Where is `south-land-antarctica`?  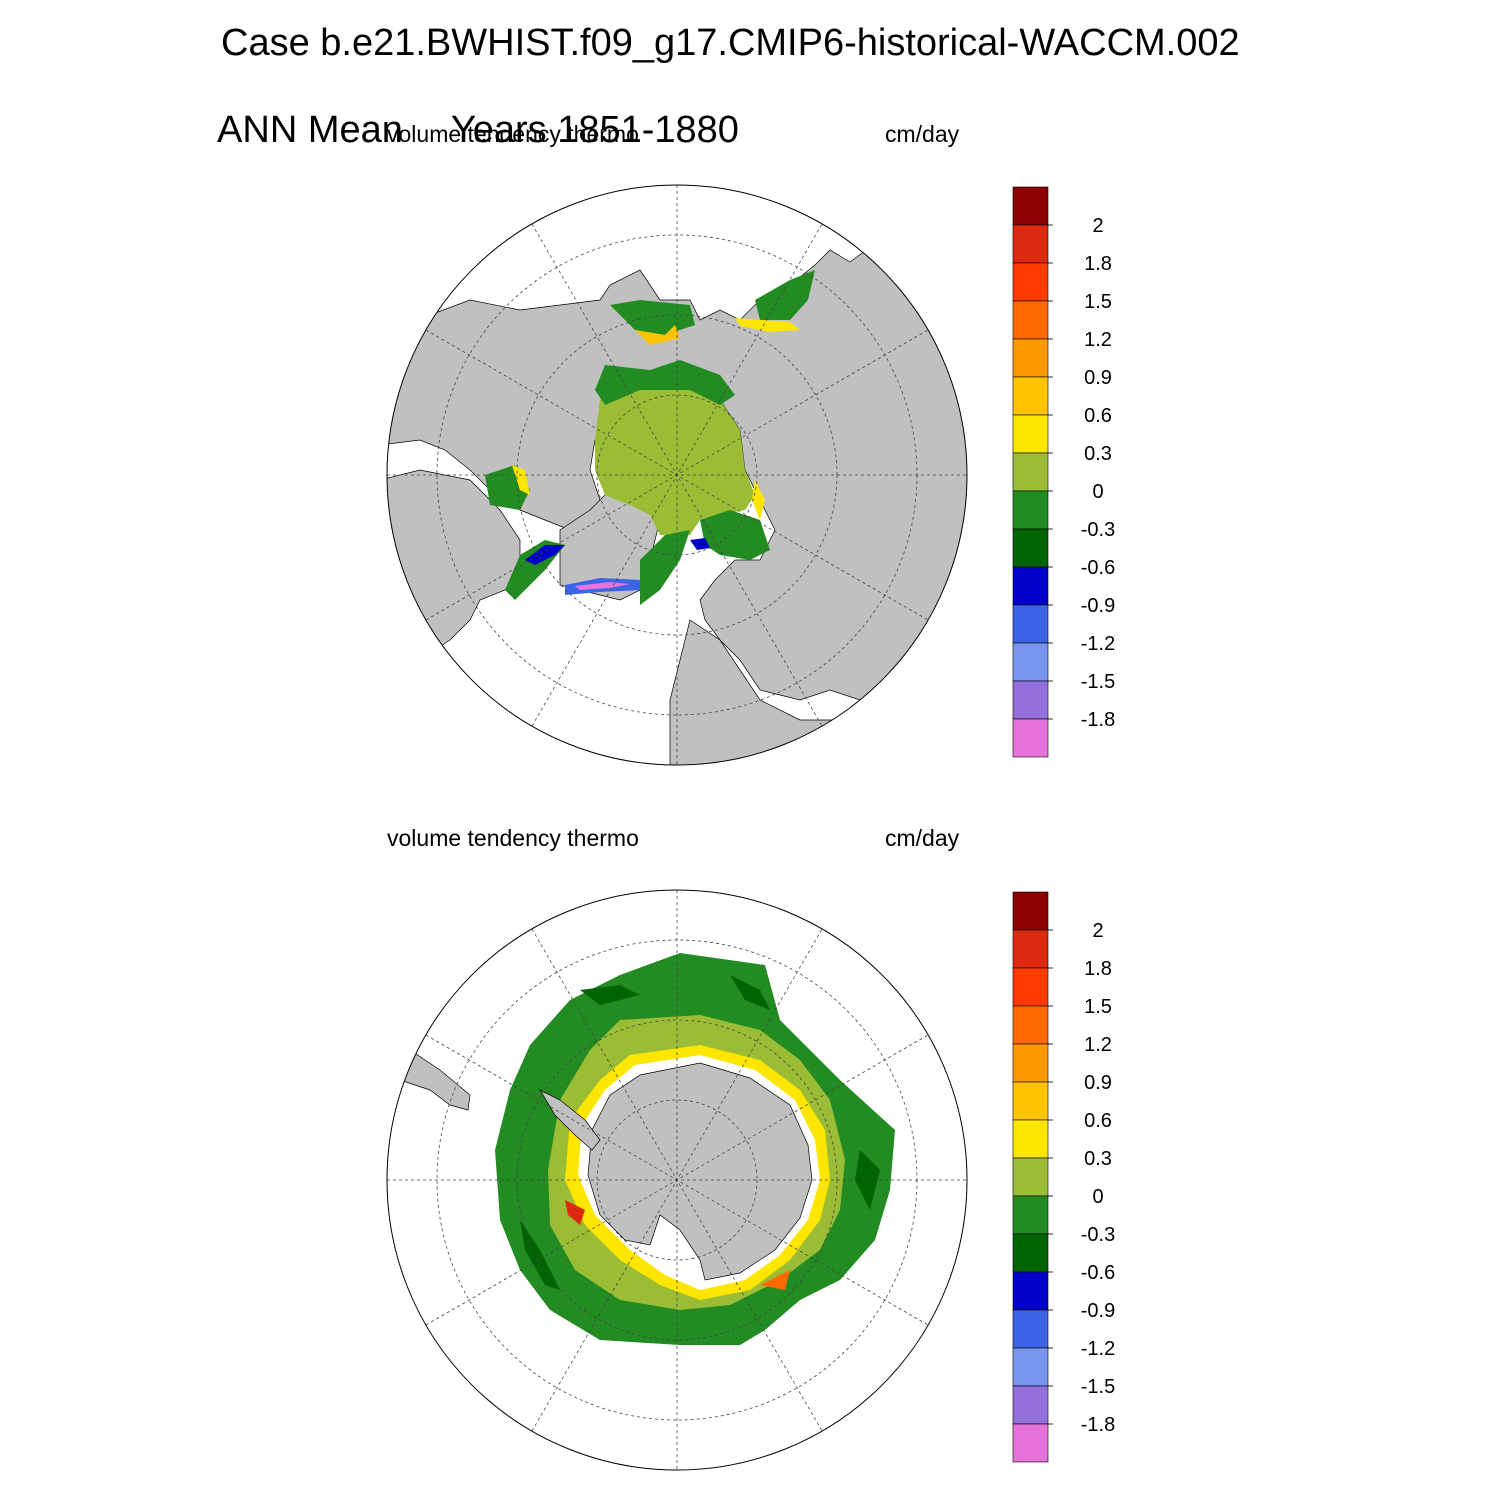
south-land-antarctica is located at coordinates (700, 1171).